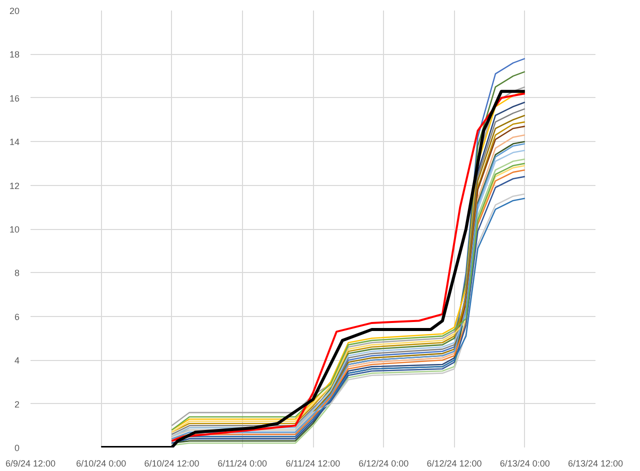 Image resolution: width=640 pixels, height=471 pixels. Describe the element at coordinates (14, 142) in the screenshot. I see `y-tick-label: 14` at that location.